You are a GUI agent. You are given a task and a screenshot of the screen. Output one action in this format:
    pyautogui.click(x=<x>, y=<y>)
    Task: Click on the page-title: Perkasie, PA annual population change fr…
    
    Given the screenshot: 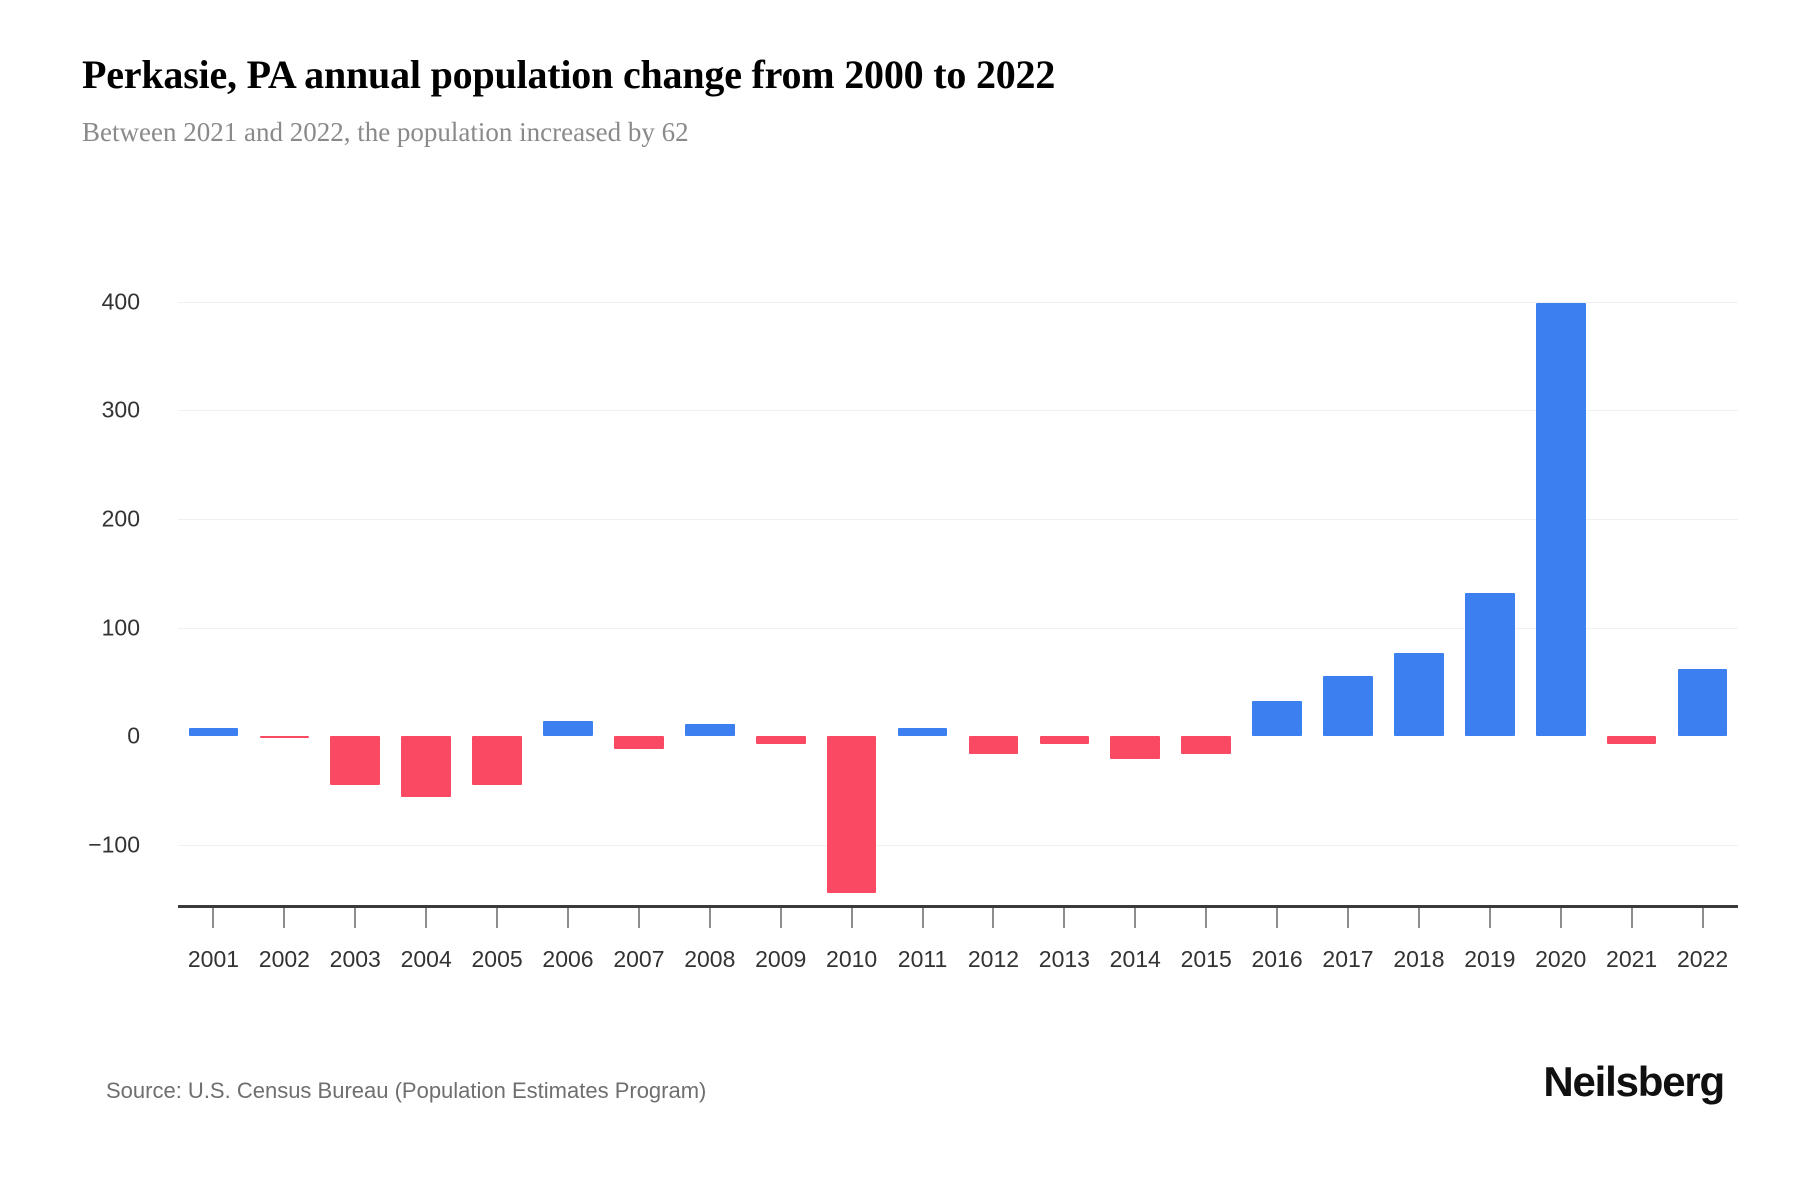 What is the action you would take?
    pyautogui.click(x=569, y=74)
    